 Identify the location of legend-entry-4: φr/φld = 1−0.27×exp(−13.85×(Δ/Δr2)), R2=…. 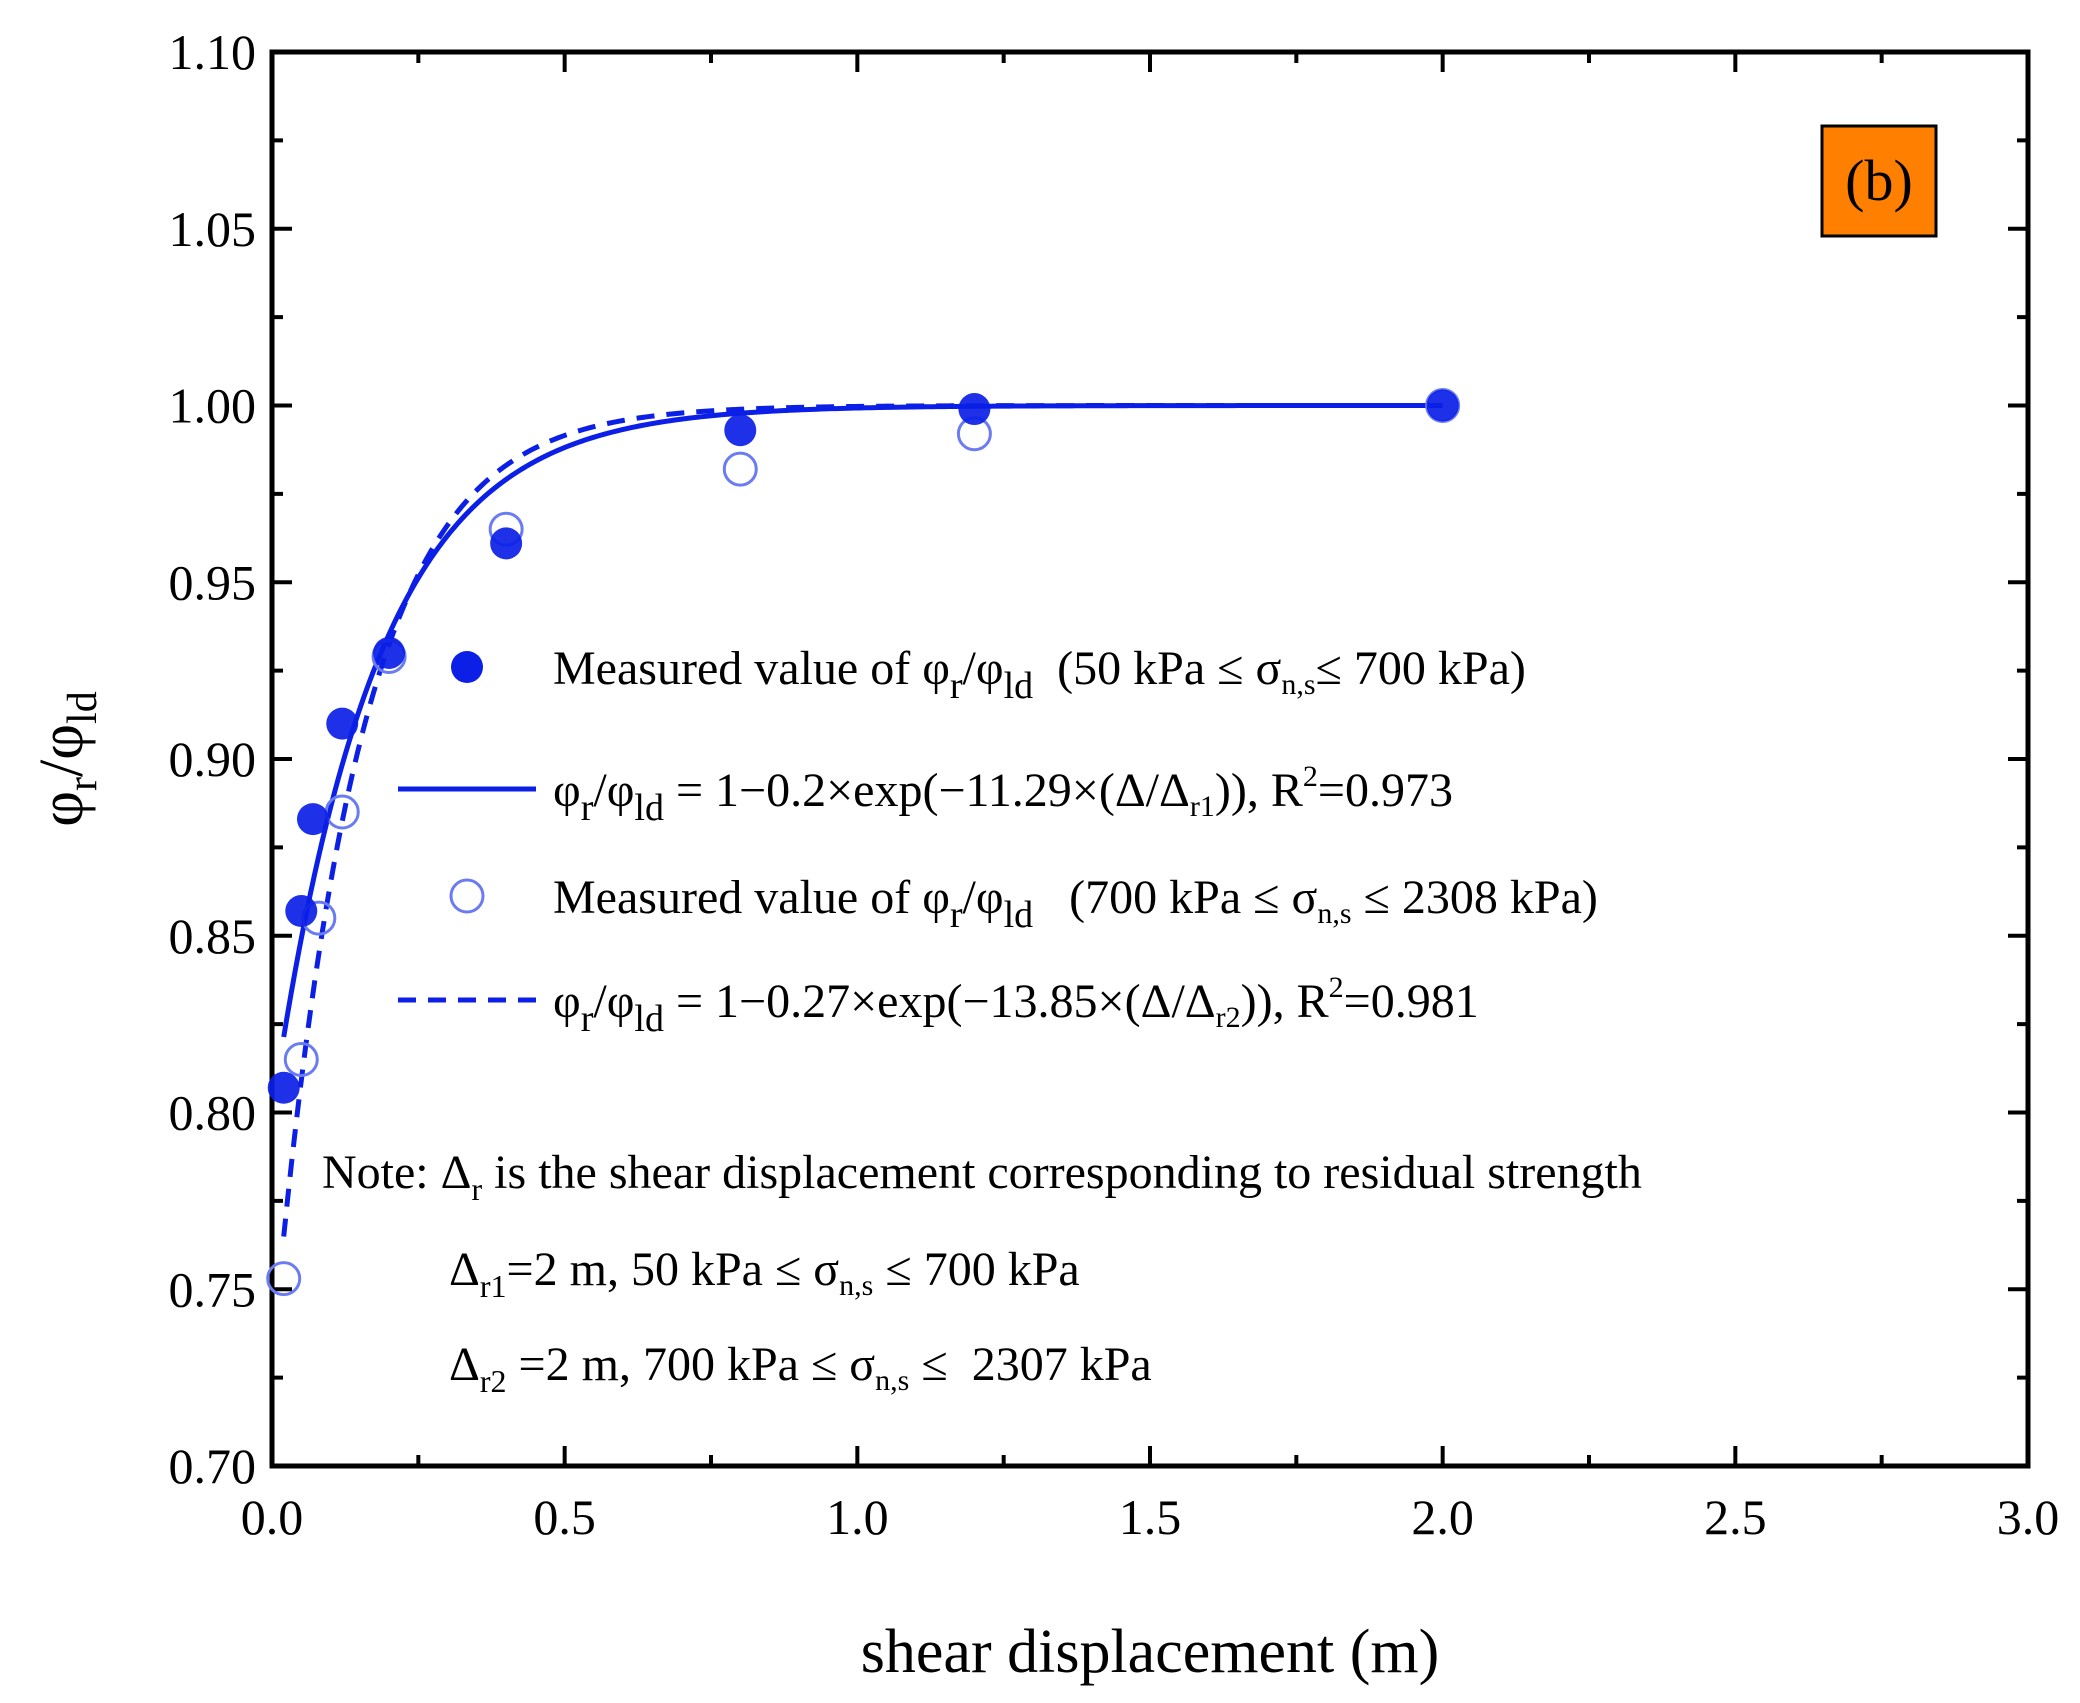
(1016, 1005).